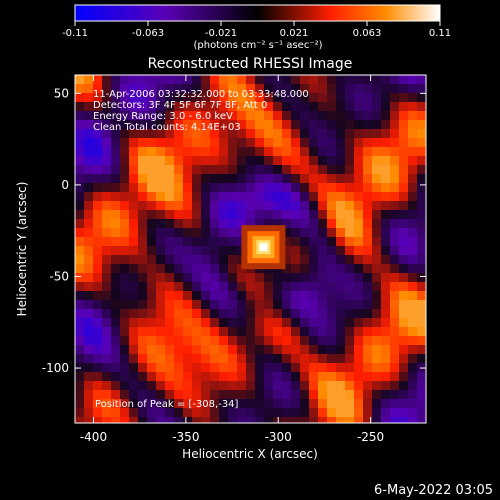 This screenshot has height=500, width=500. Describe the element at coordinates (440, 33) in the screenshot. I see `colorbar-tick-label: 0.11` at that location.